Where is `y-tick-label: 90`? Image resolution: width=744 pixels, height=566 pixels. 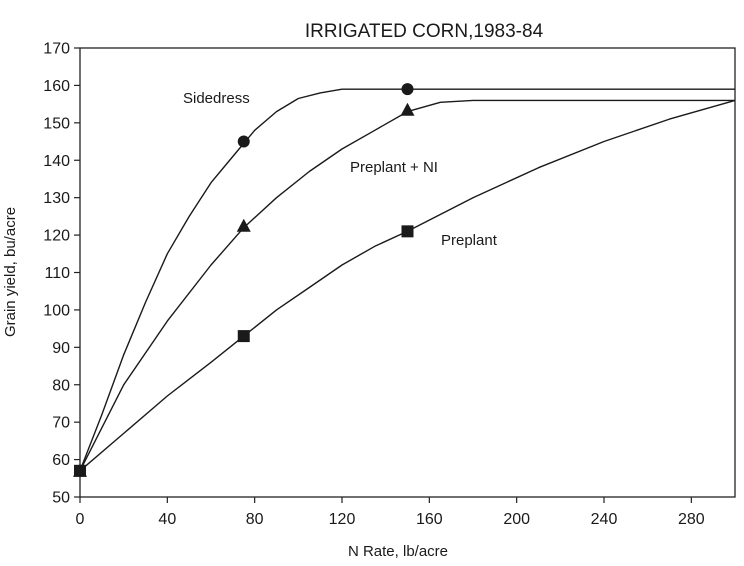 y-tick-label: 90 is located at coordinates (61, 348).